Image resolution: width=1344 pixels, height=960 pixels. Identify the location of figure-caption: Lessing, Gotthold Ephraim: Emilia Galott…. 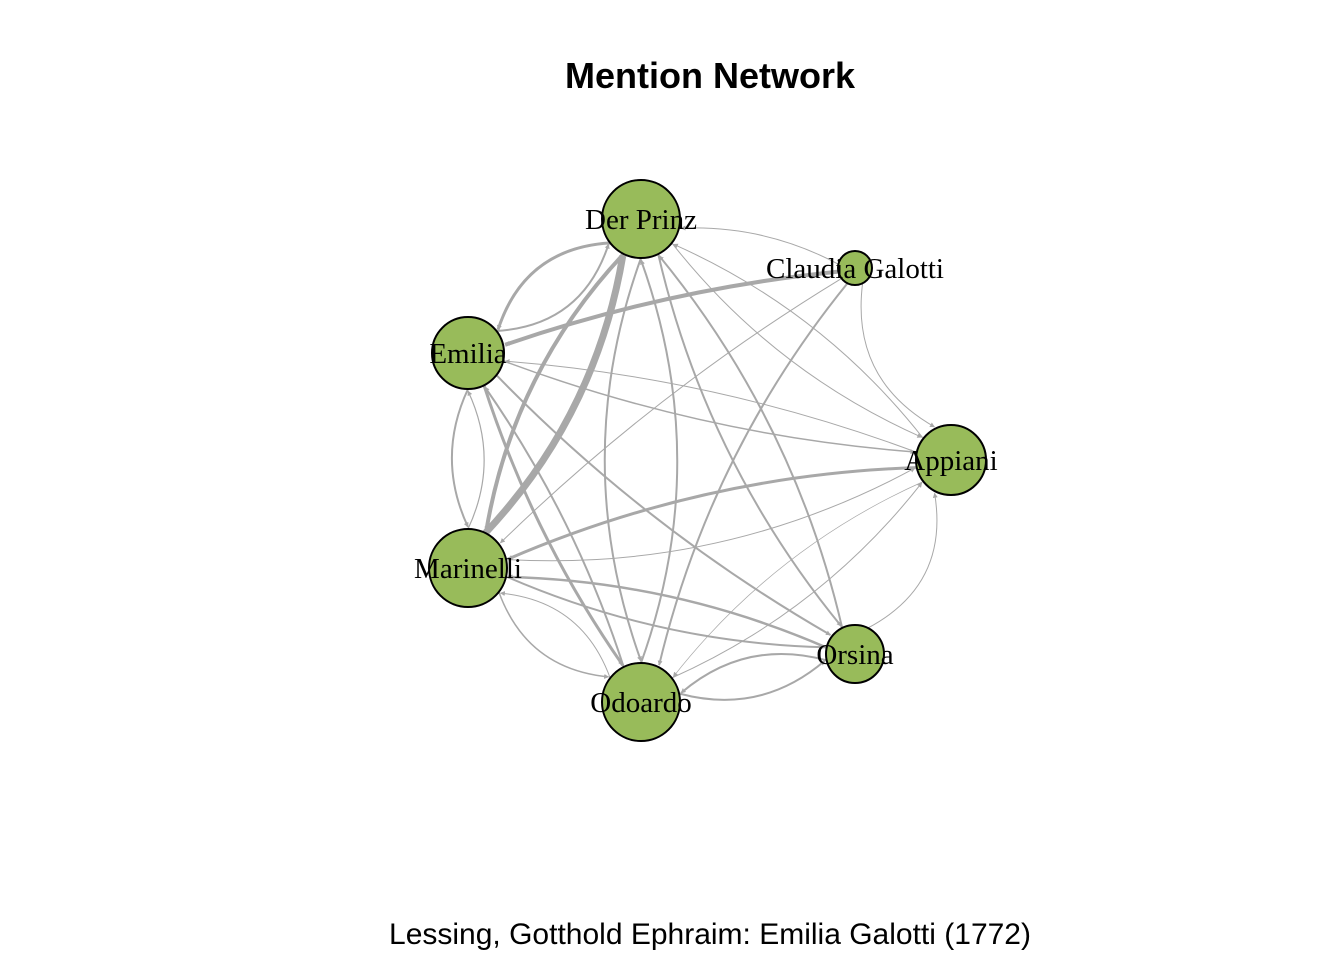
(710, 934).